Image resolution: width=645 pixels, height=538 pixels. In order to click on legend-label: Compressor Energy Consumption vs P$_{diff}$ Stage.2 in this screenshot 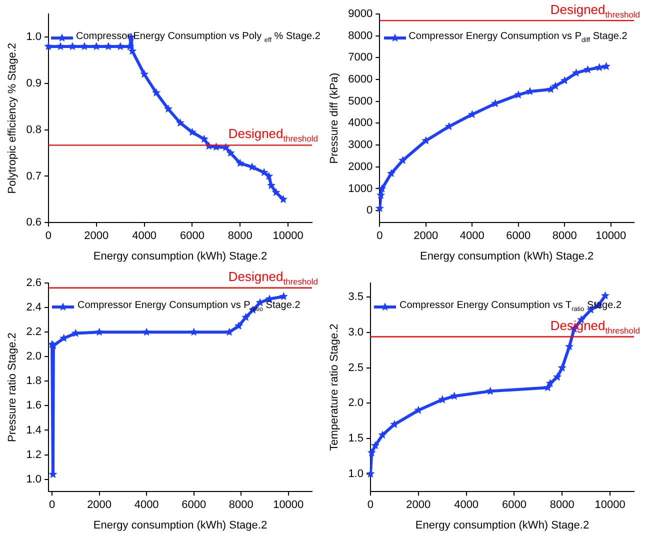, I will do `click(518, 37)`.